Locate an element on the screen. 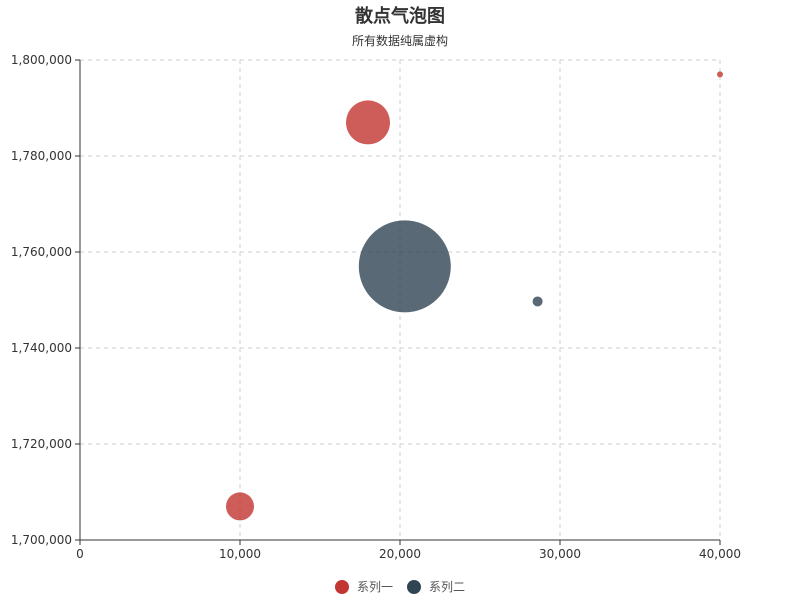 This screenshot has height=600, width=800. chart-title: 散点气泡图 is located at coordinates (400, 16).